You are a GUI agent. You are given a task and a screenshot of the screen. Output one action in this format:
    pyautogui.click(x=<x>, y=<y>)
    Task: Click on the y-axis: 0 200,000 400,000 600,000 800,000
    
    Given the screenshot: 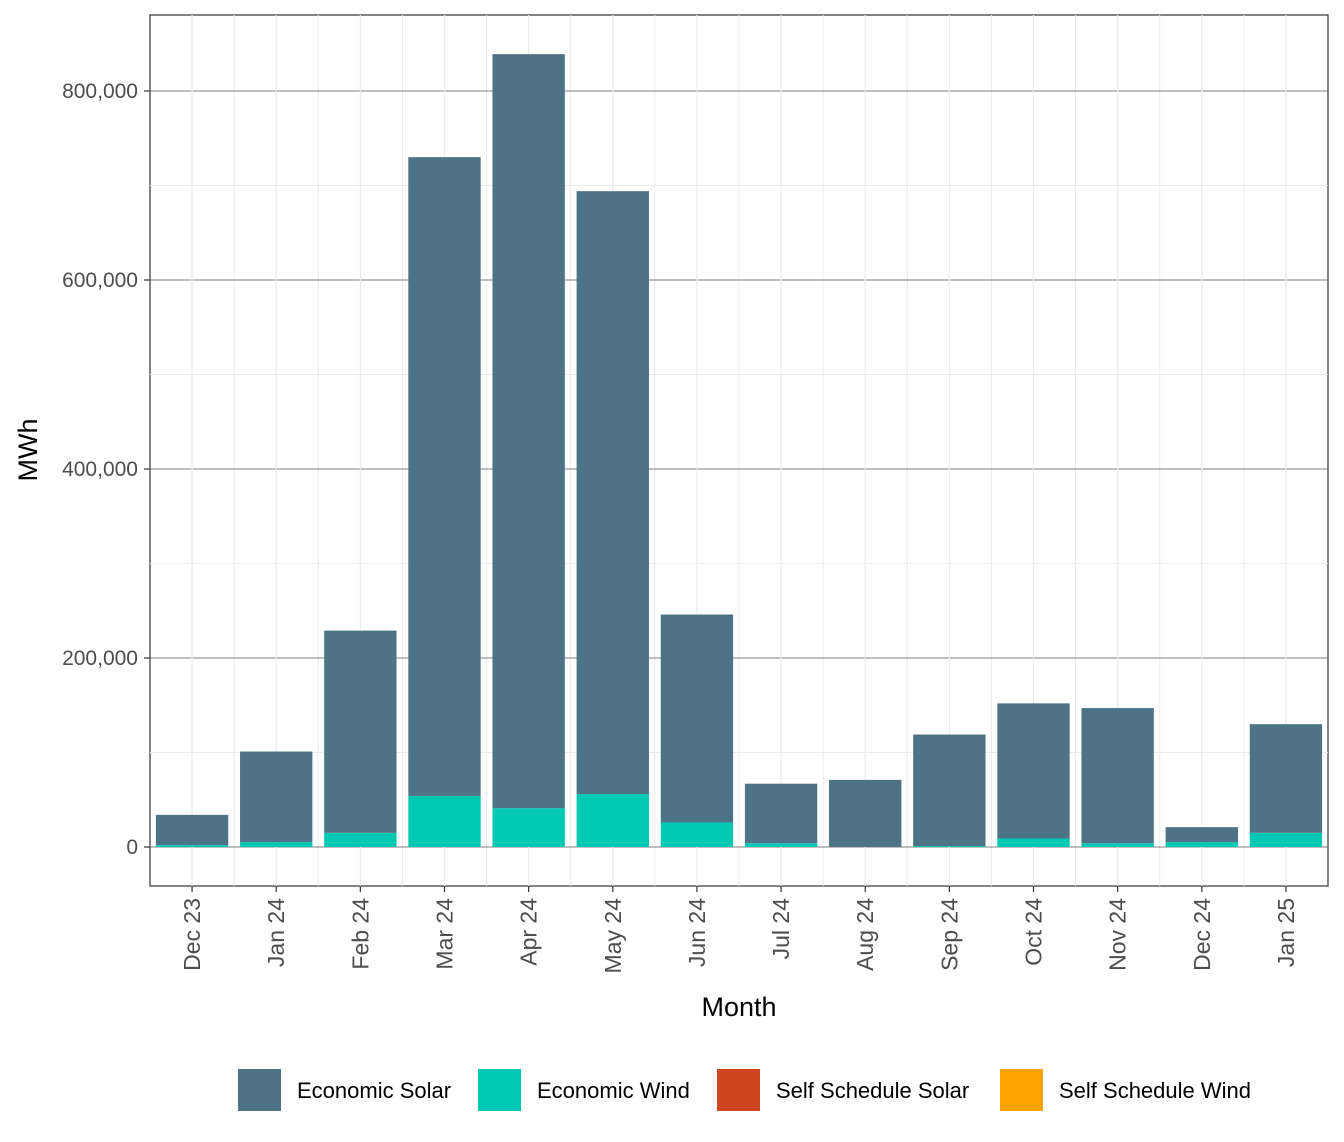 What is the action you would take?
    pyautogui.click(x=106, y=469)
    